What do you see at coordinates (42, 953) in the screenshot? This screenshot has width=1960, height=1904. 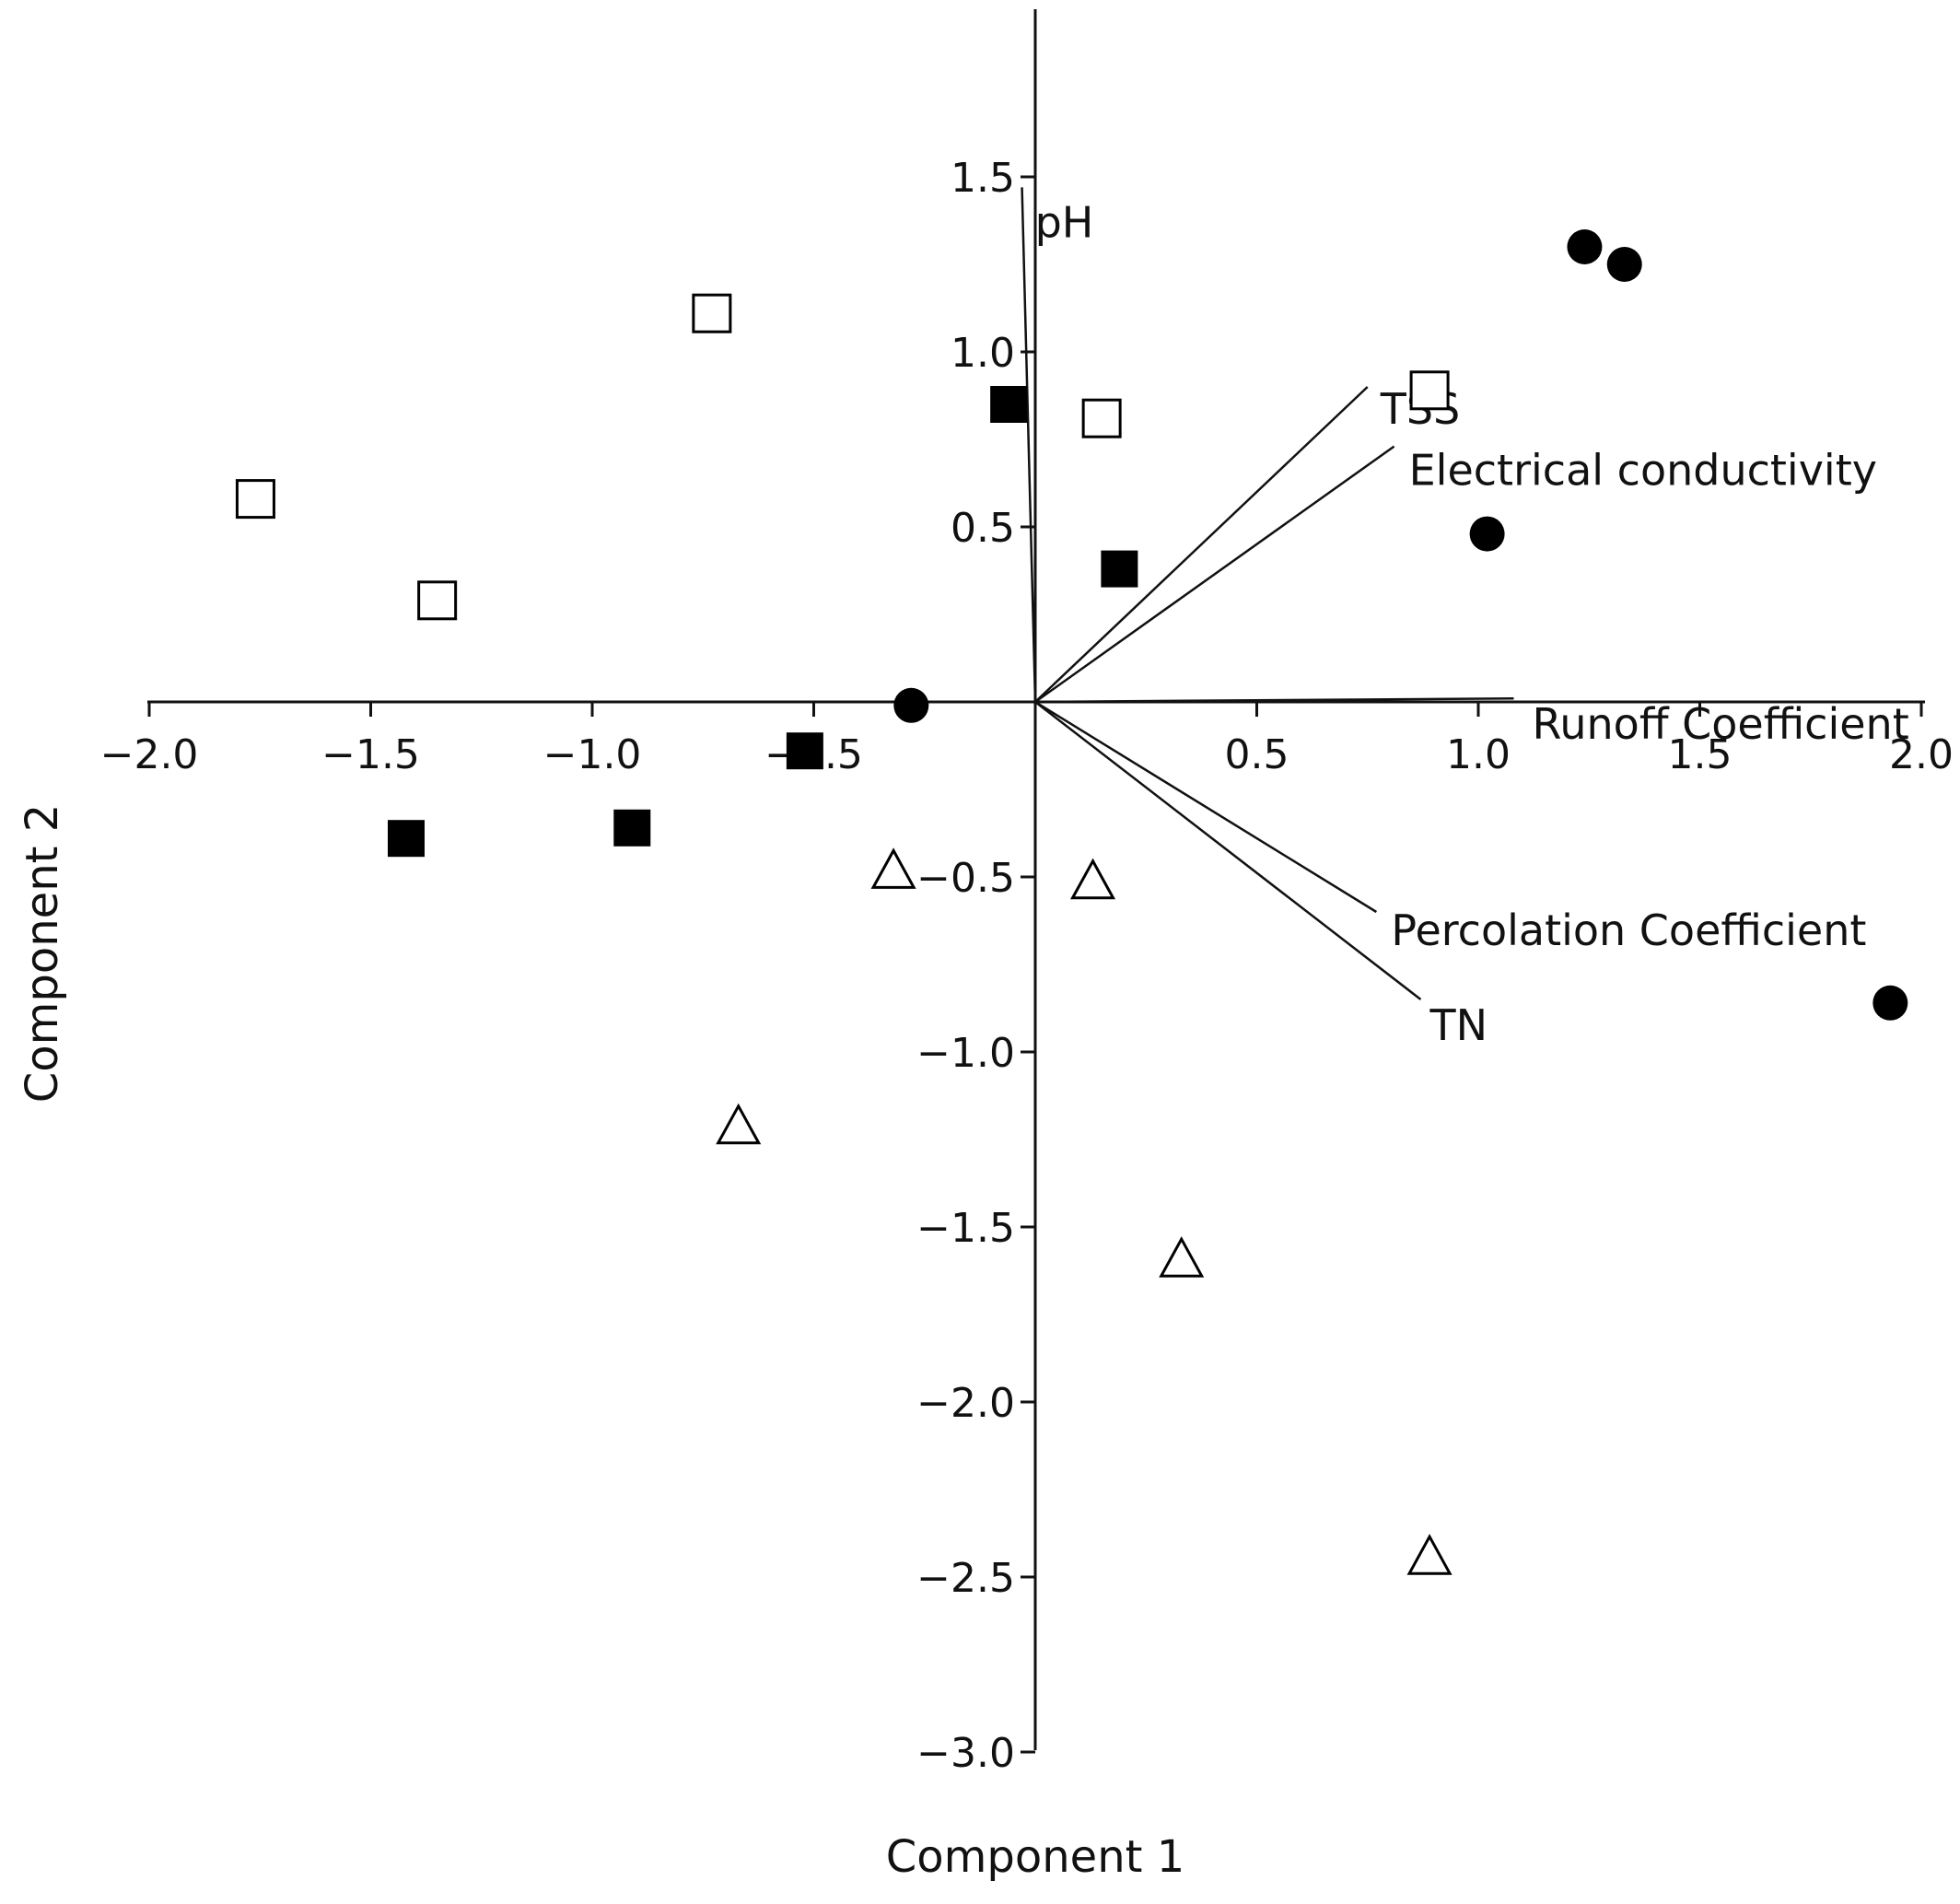 I see `y-axis-title: Component 2` at bounding box center [42, 953].